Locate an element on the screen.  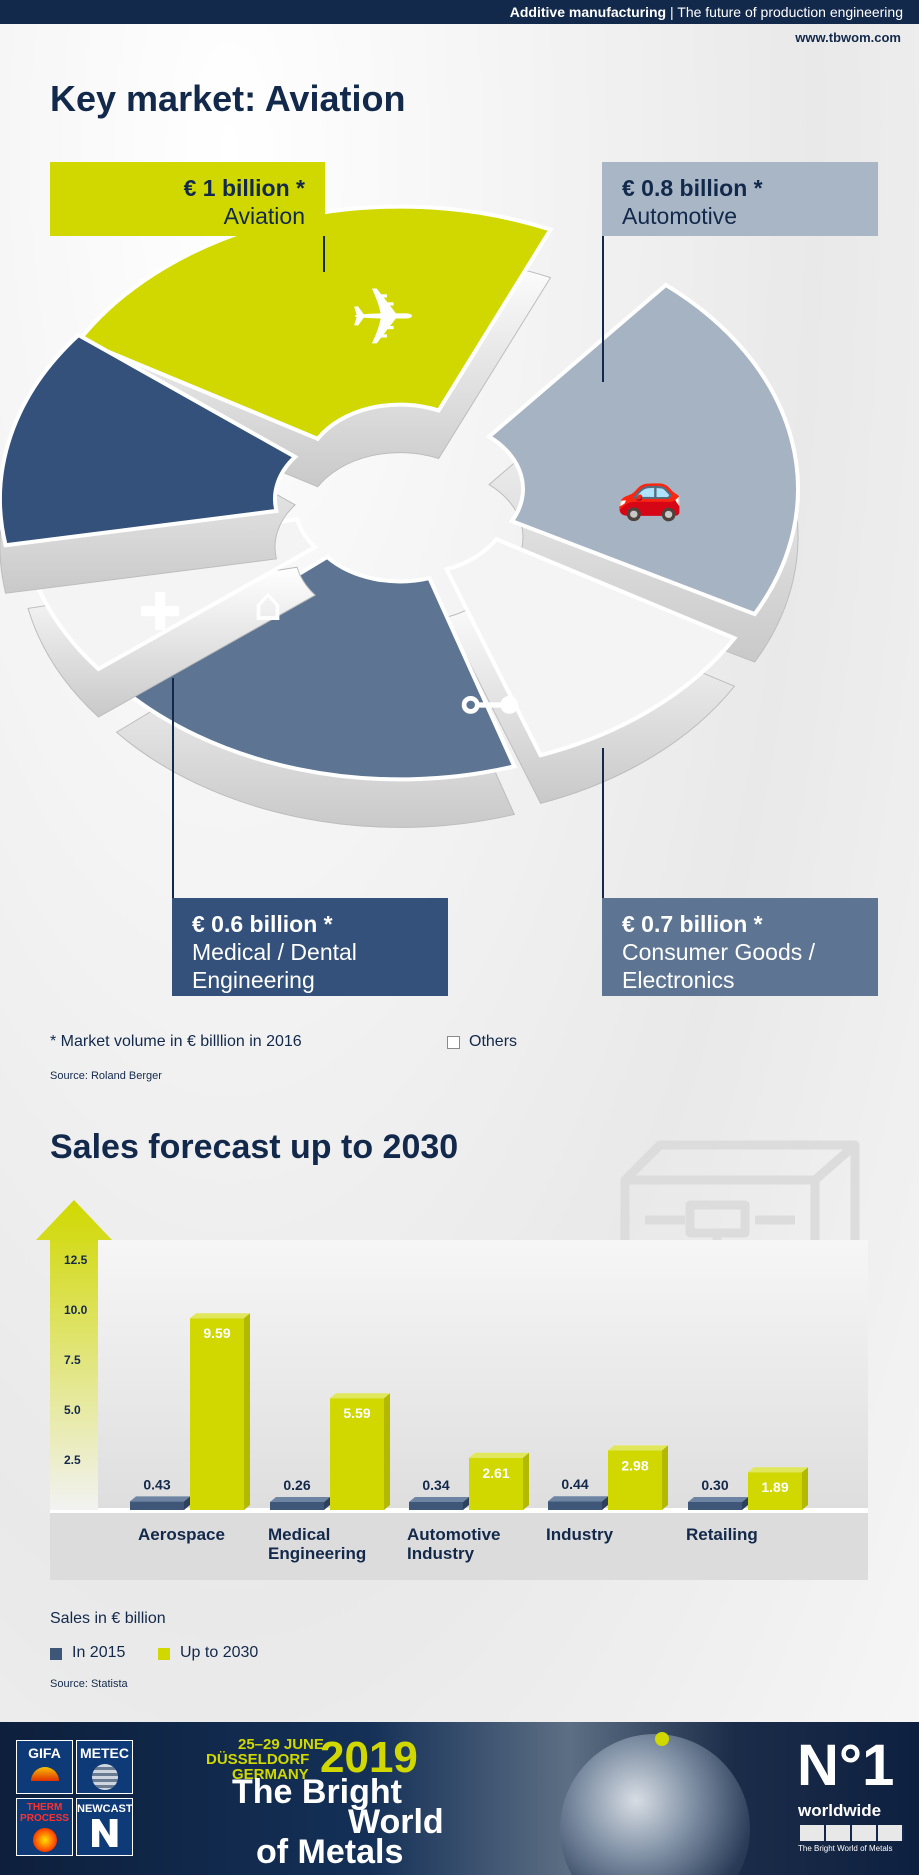
event-year: 2019 is located at coordinates (369, 1757).